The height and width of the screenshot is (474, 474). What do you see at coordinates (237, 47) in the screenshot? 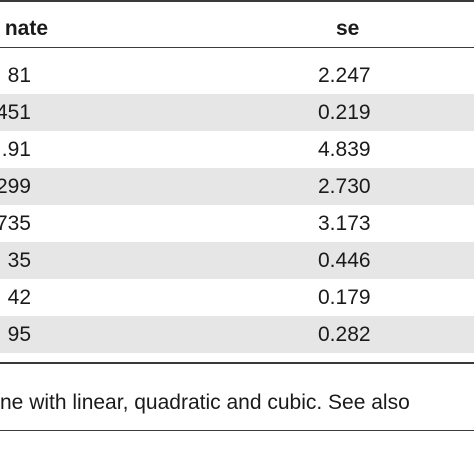
I see `table-header-rule` at bounding box center [237, 47].